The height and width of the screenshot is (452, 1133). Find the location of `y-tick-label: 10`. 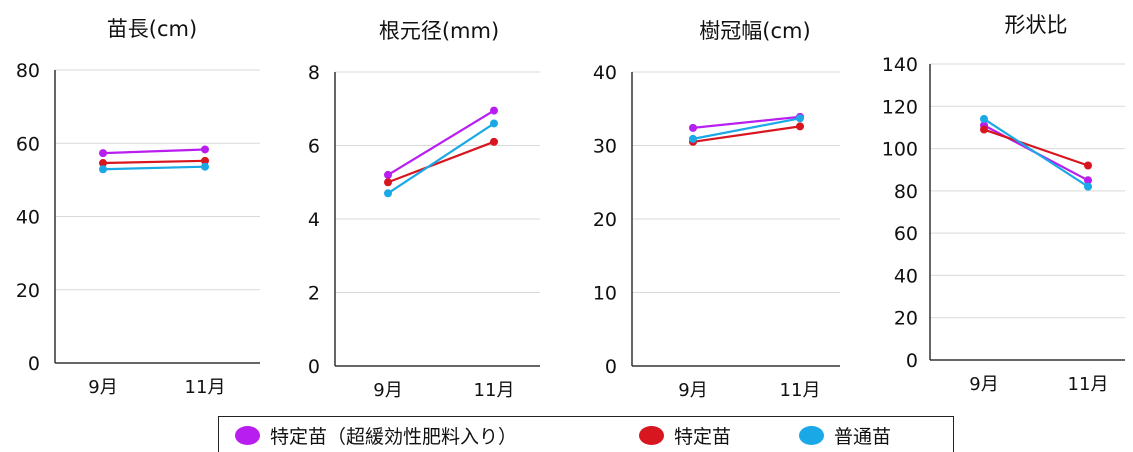

y-tick-label: 10 is located at coordinates (605, 294).